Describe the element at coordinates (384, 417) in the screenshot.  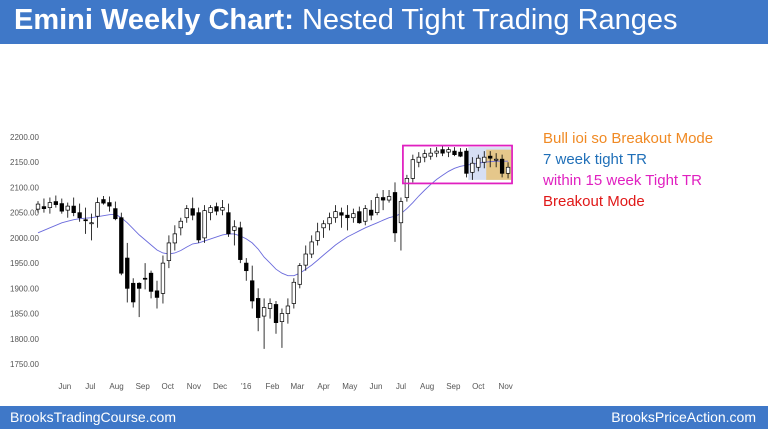
I see `footer-bar` at that location.